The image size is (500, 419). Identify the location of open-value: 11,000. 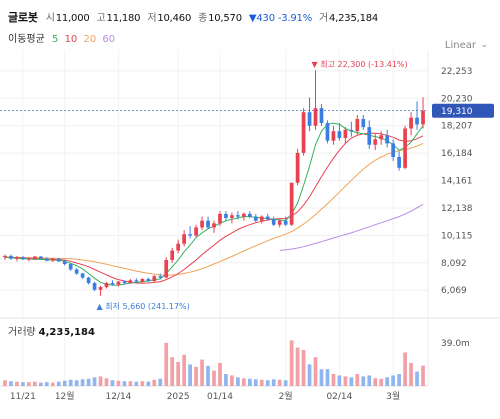
(72, 18).